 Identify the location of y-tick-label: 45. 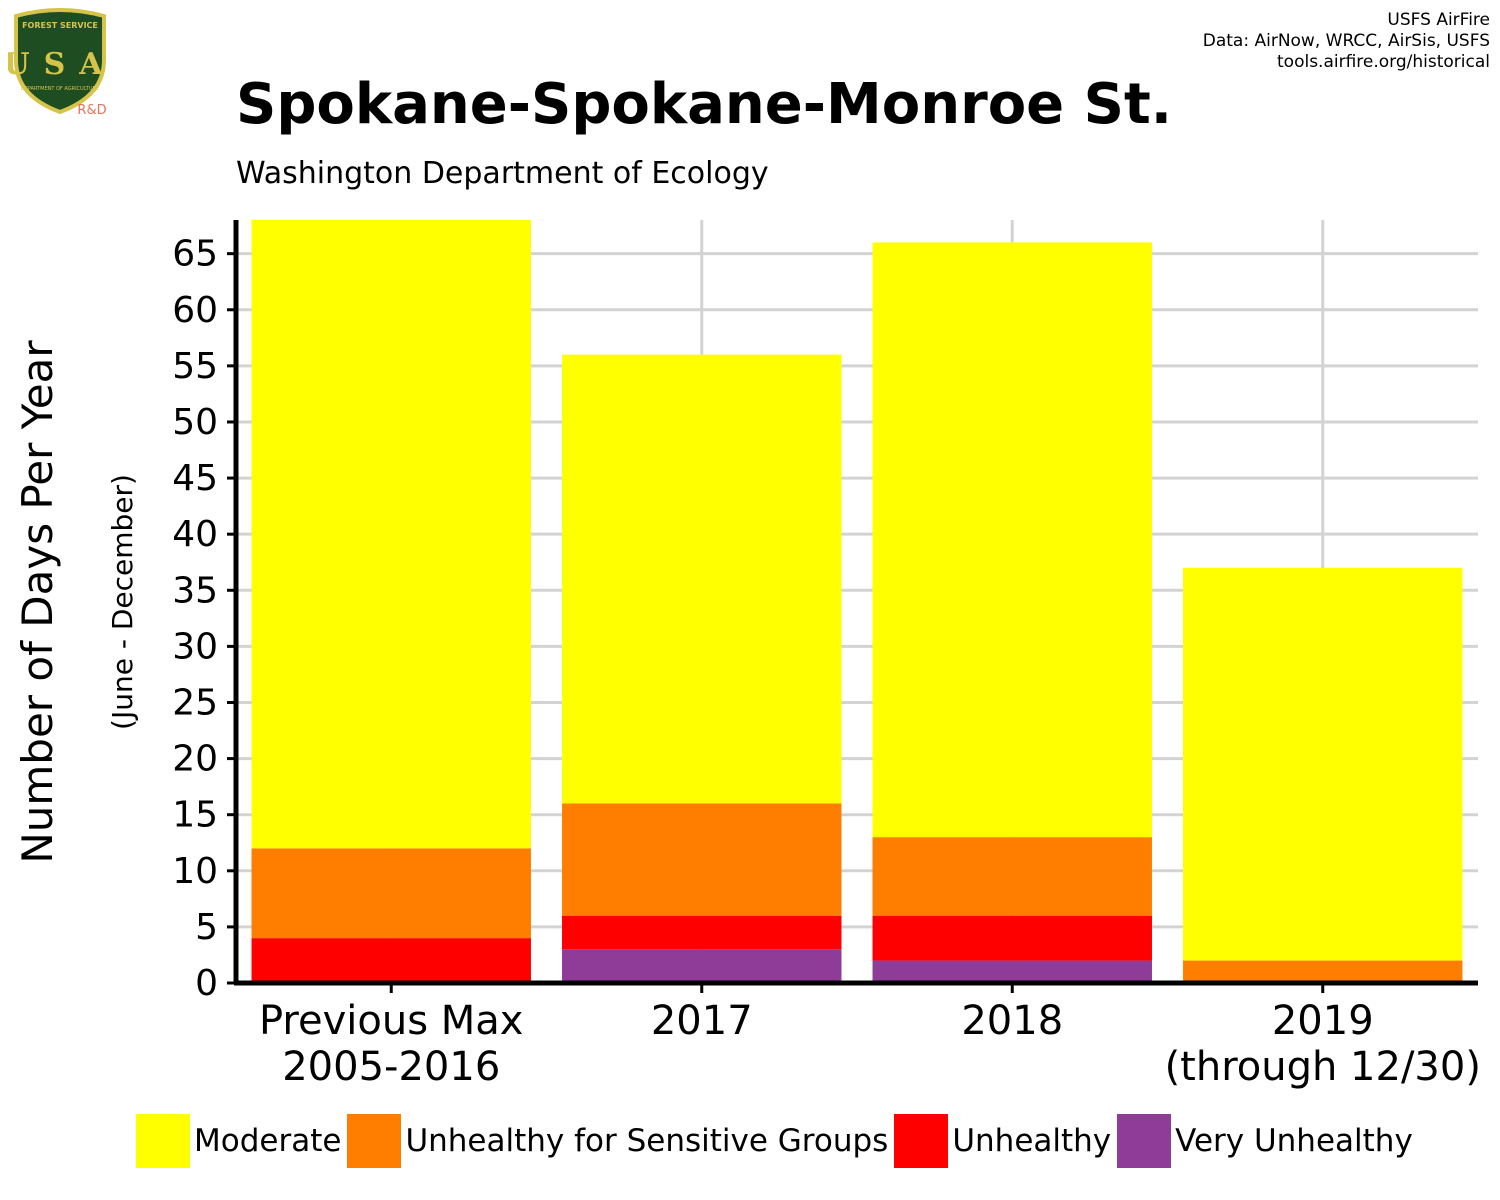
(195, 478).